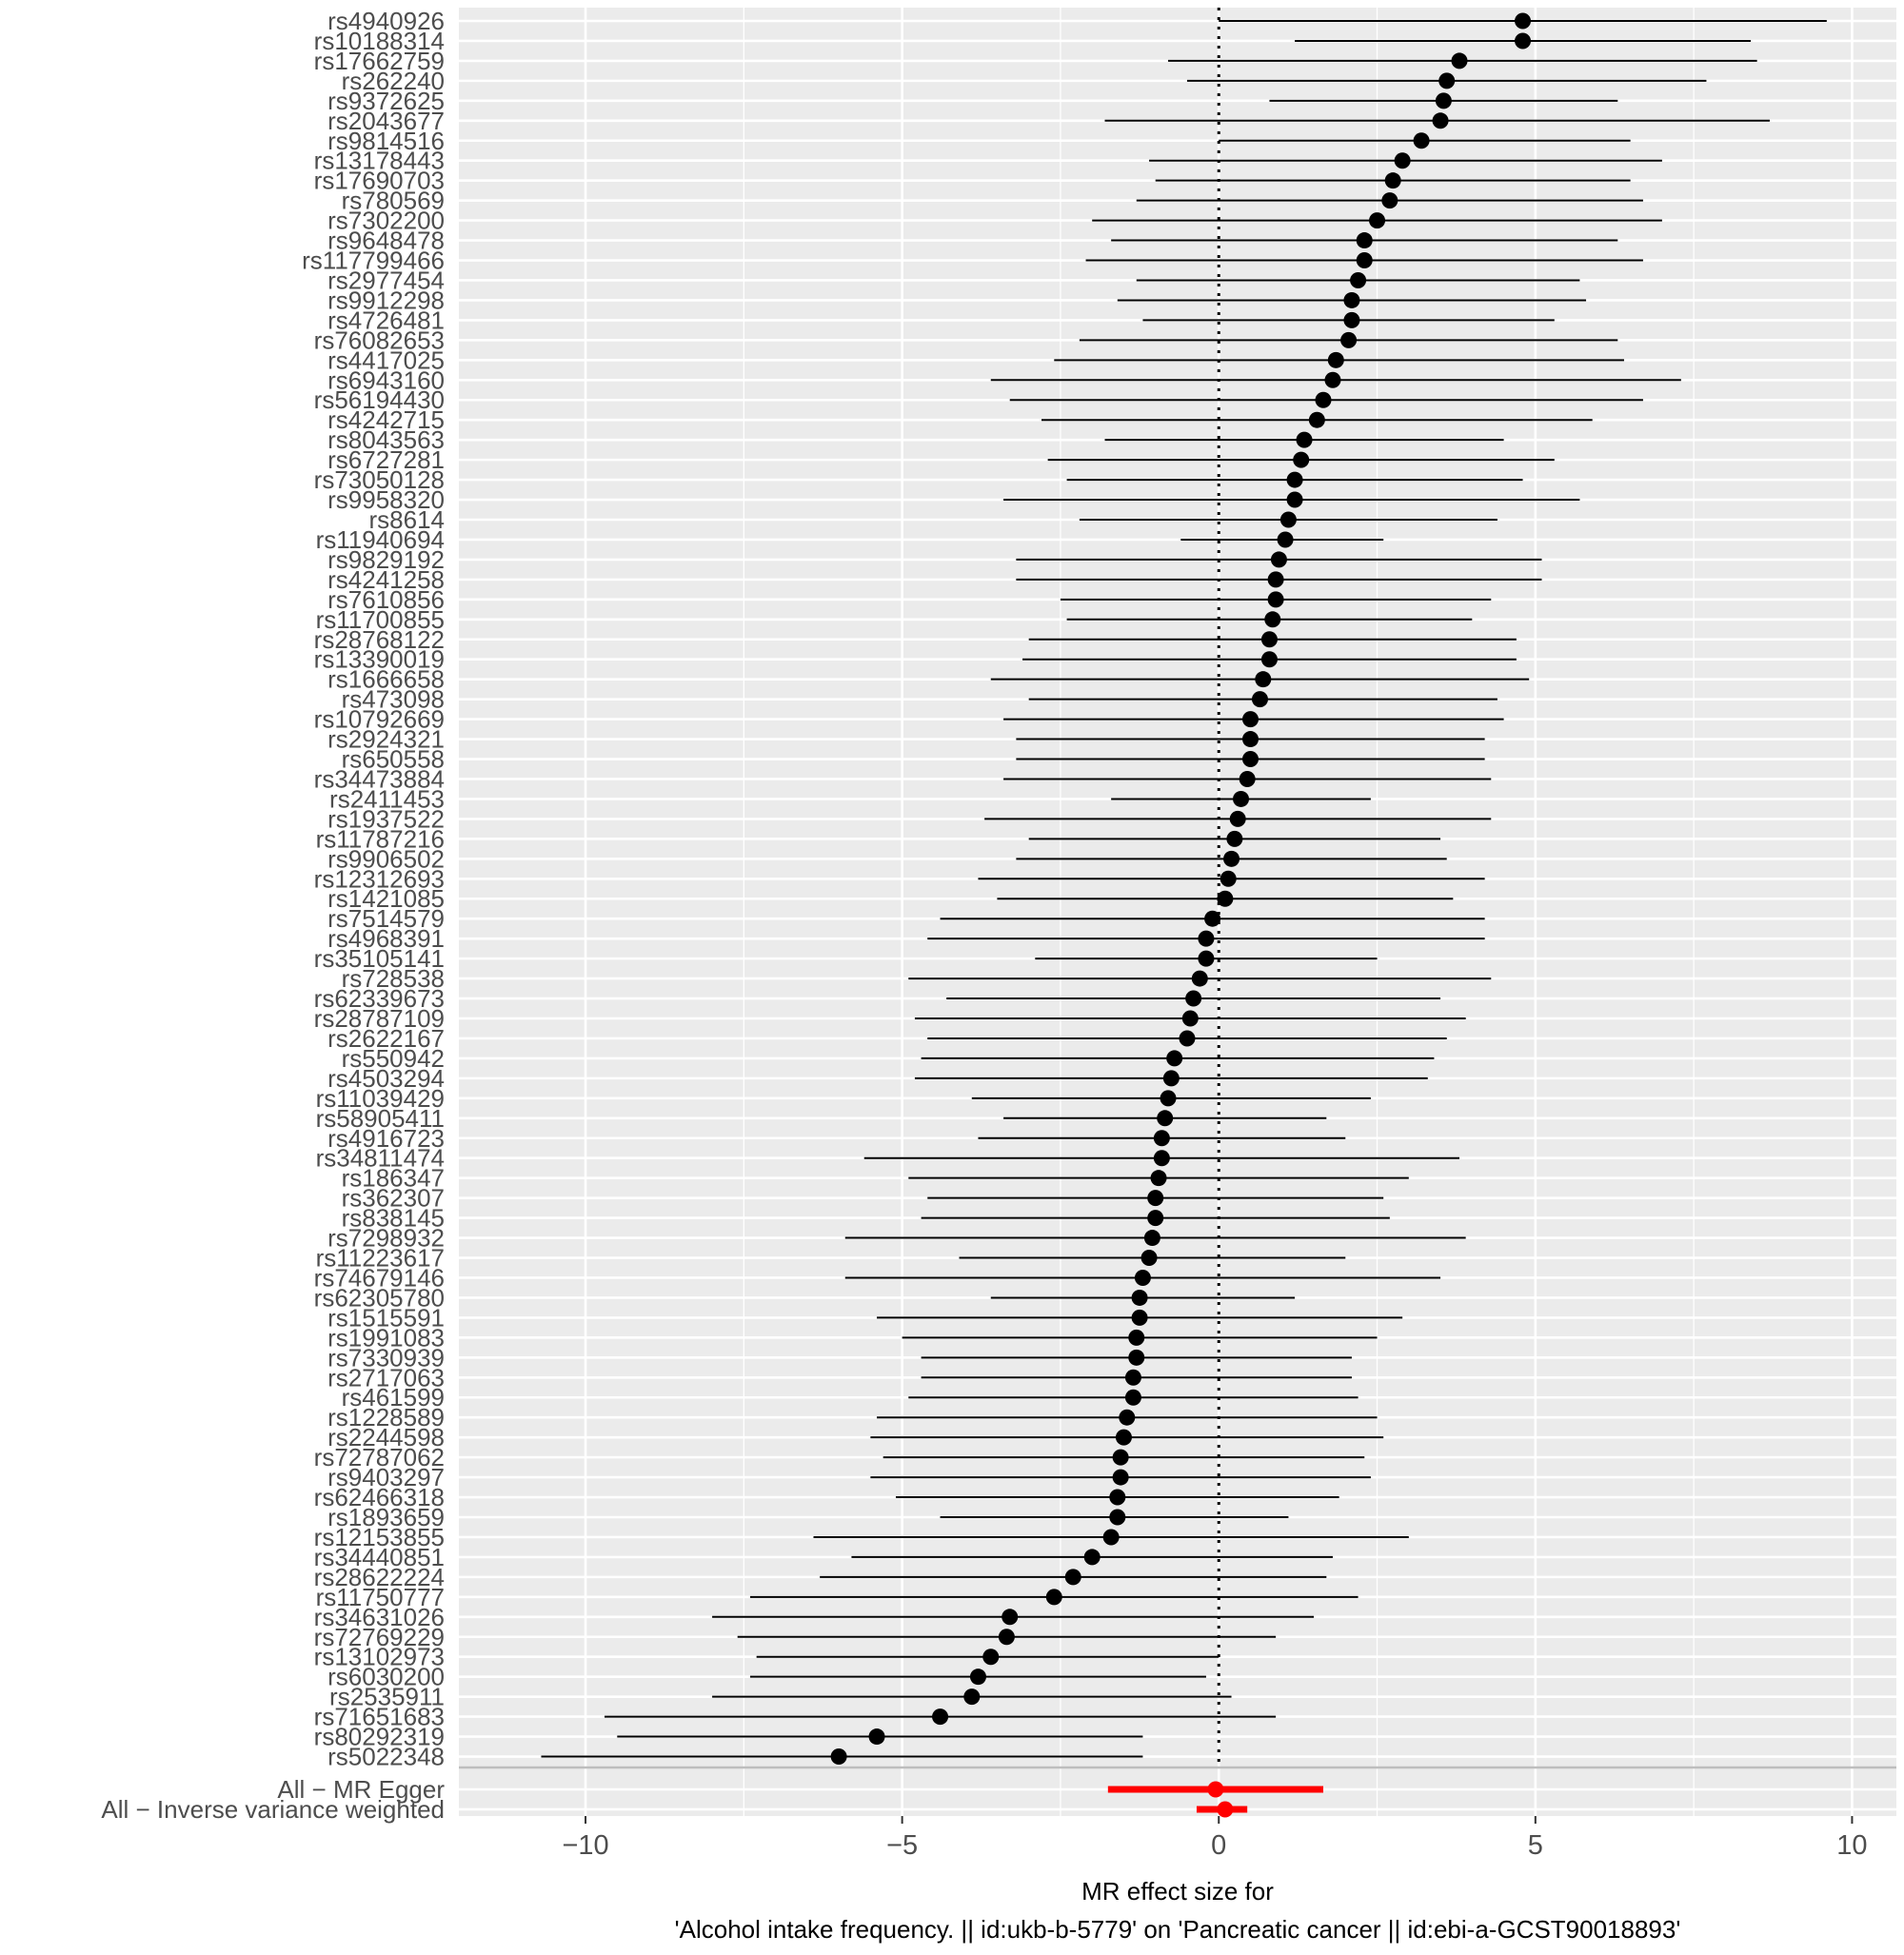 The image size is (1904, 1955). Describe the element at coordinates (1215, 1789) in the screenshot. I see `summary-point` at that location.